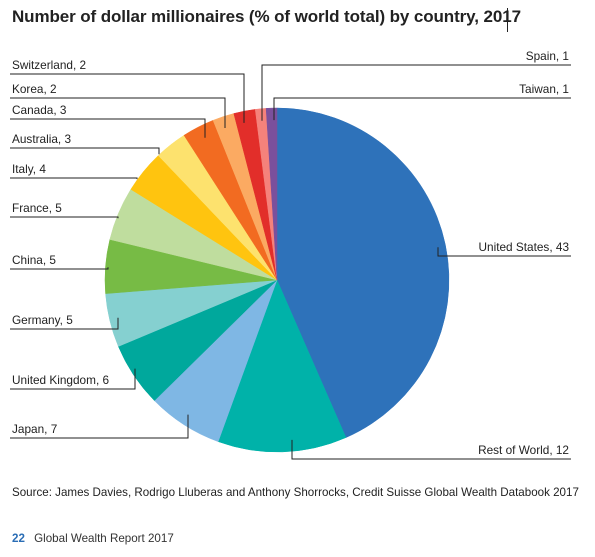 The height and width of the screenshot is (557, 595). Describe the element at coordinates (524, 247) in the screenshot. I see `slice-label-united-states: United States, 43` at that location.